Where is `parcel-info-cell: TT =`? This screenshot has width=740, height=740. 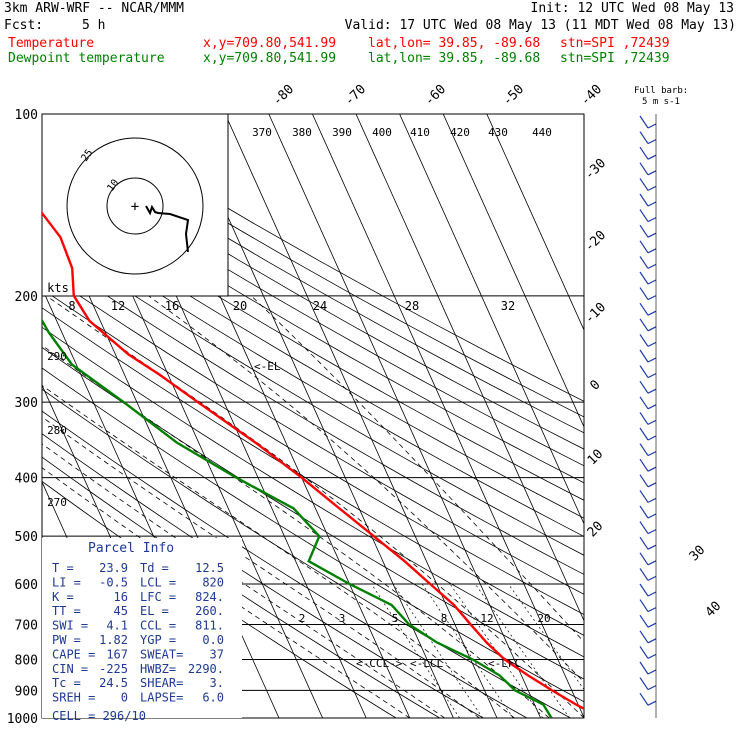 parcel-info-cell: TT = is located at coordinates (66, 611).